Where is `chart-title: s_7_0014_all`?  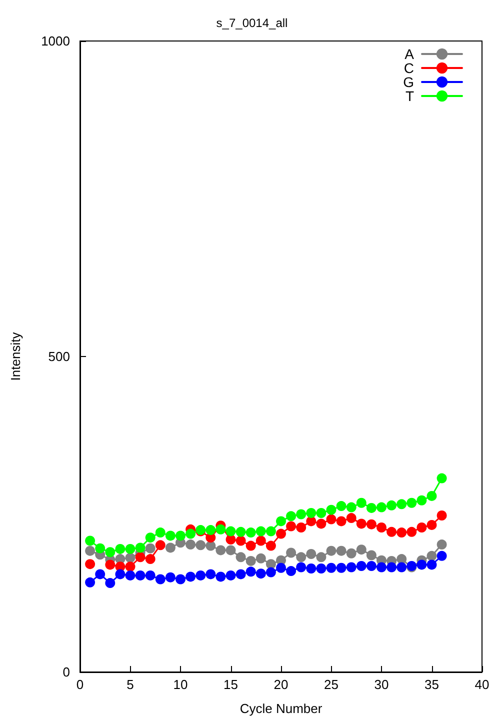
chart-title: s_7_0014_all is located at coordinates (252, 23).